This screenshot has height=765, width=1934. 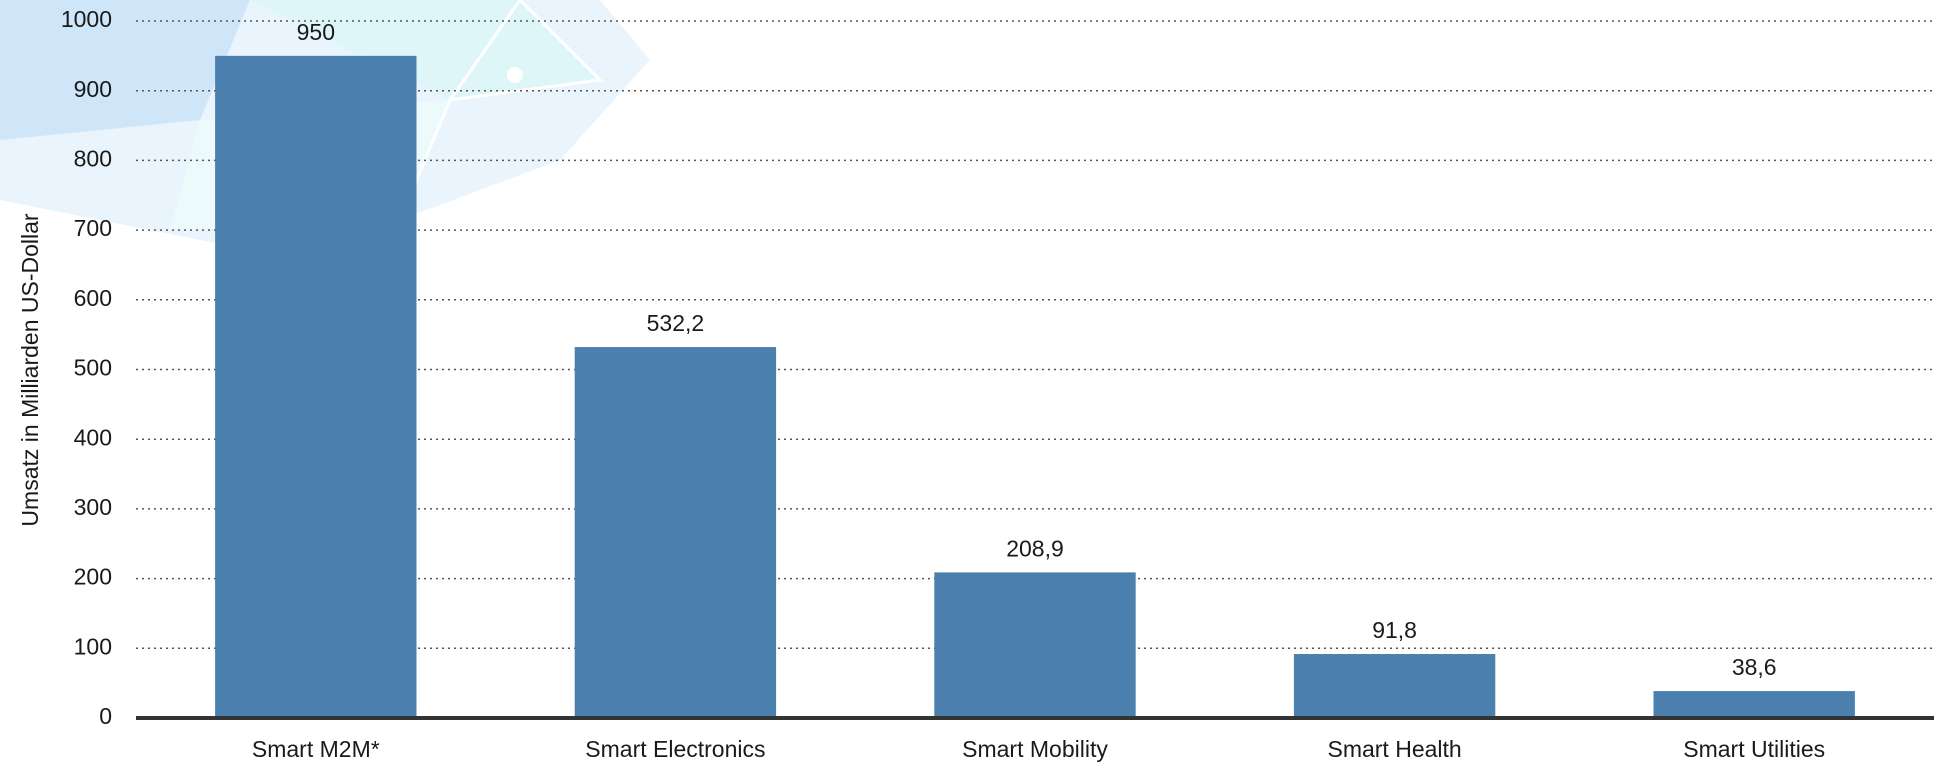 What do you see at coordinates (1394, 630) in the screenshot?
I see `value-label: 91,8` at bounding box center [1394, 630].